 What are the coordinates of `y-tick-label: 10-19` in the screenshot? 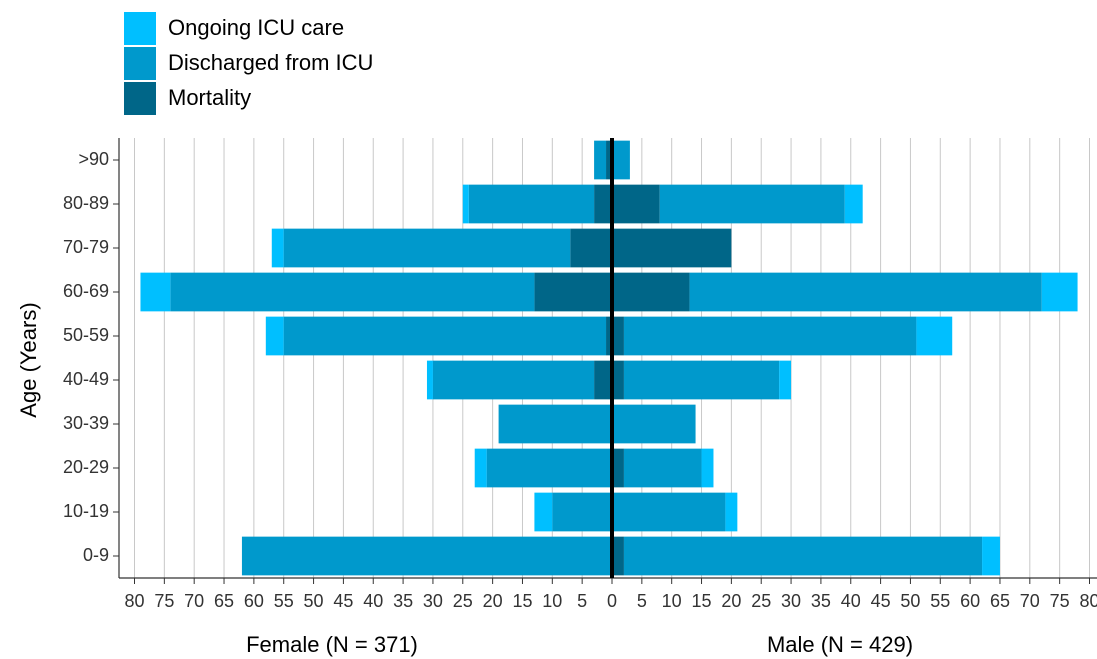 It's located at (86, 511).